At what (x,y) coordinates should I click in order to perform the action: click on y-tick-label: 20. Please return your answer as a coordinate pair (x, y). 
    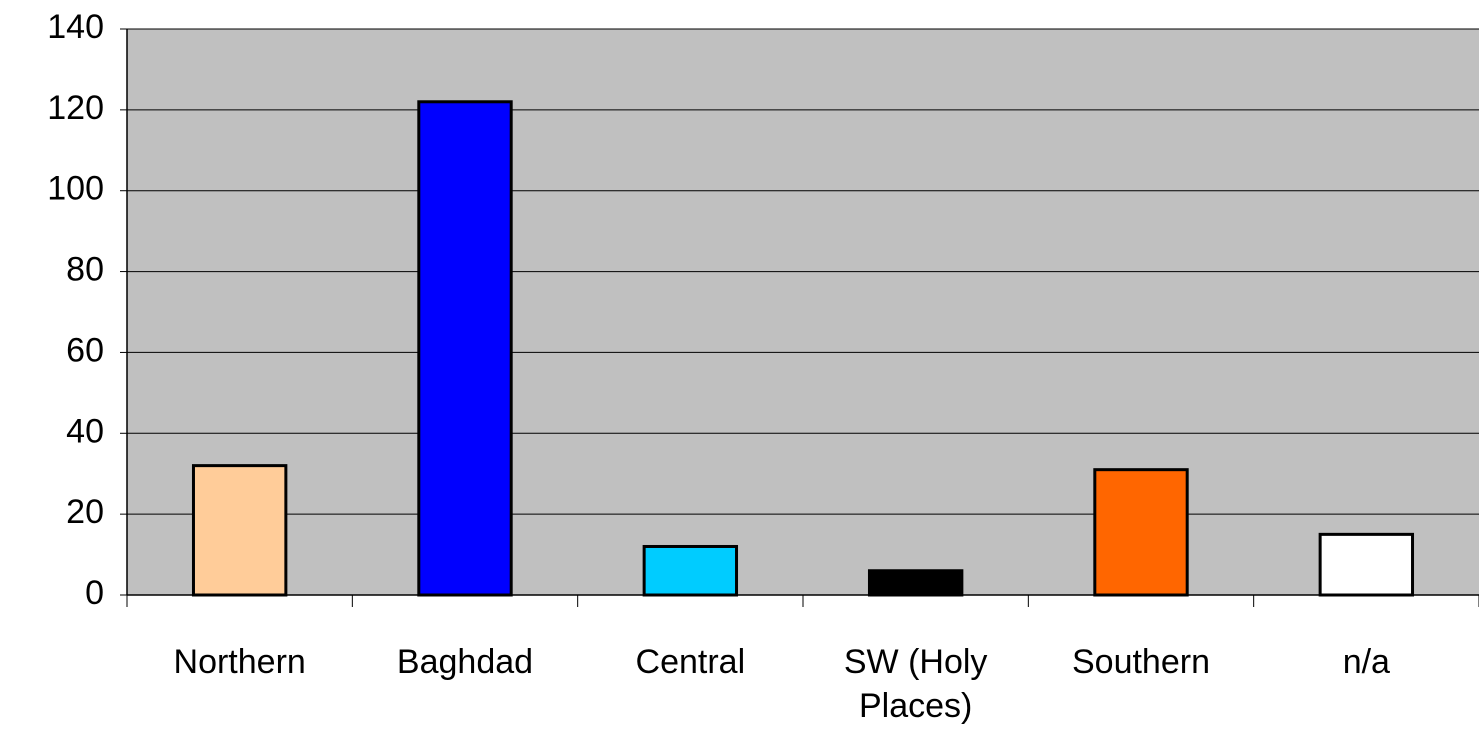
    Looking at the image, I should click on (85, 512).